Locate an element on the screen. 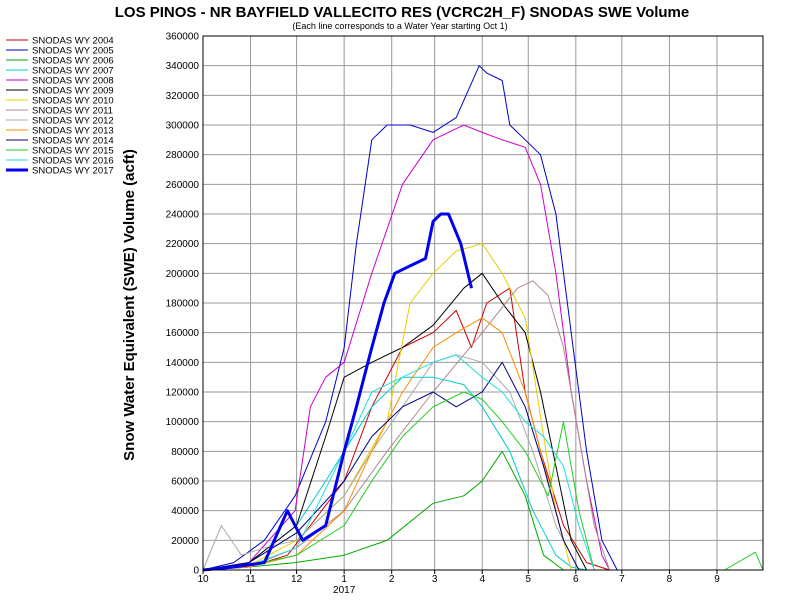 The height and width of the screenshot is (600, 800). y-tick-label: 180000 is located at coordinates (183, 304).